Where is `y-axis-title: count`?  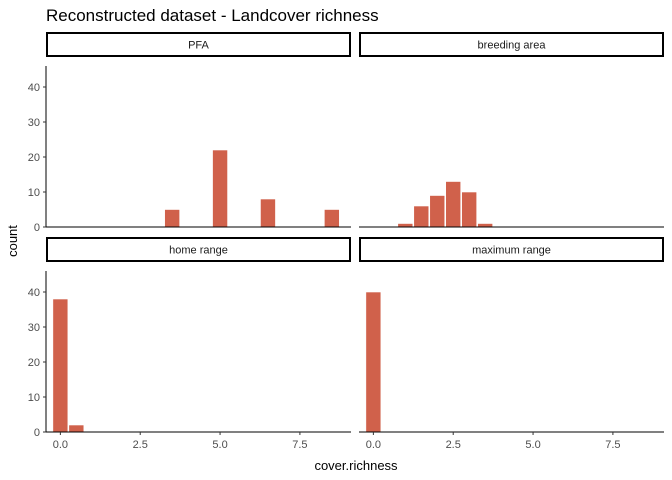 y-axis-title: count is located at coordinates (12, 241).